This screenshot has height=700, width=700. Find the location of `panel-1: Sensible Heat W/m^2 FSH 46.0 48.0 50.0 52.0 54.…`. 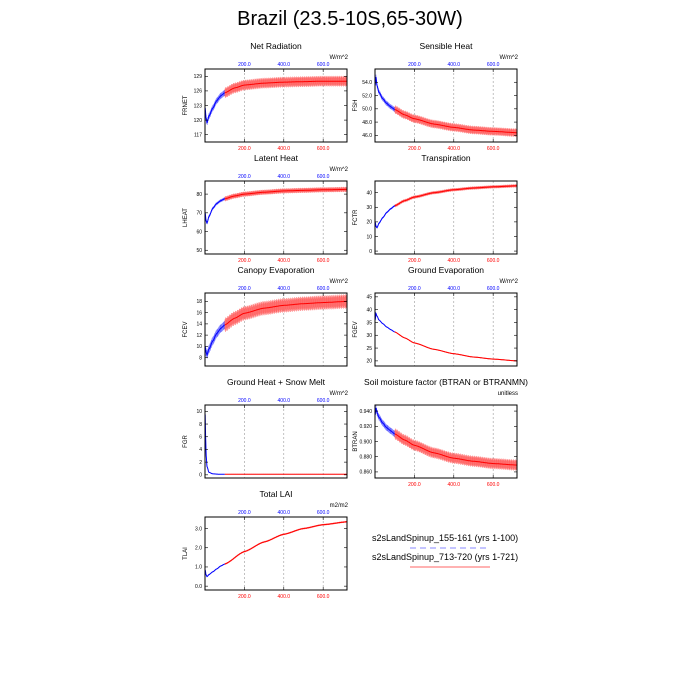

panel-1: Sensible Heat W/m^2 FSH 46.0 48.0 50.0 52.0 54.… is located at coordinates (436, 96).